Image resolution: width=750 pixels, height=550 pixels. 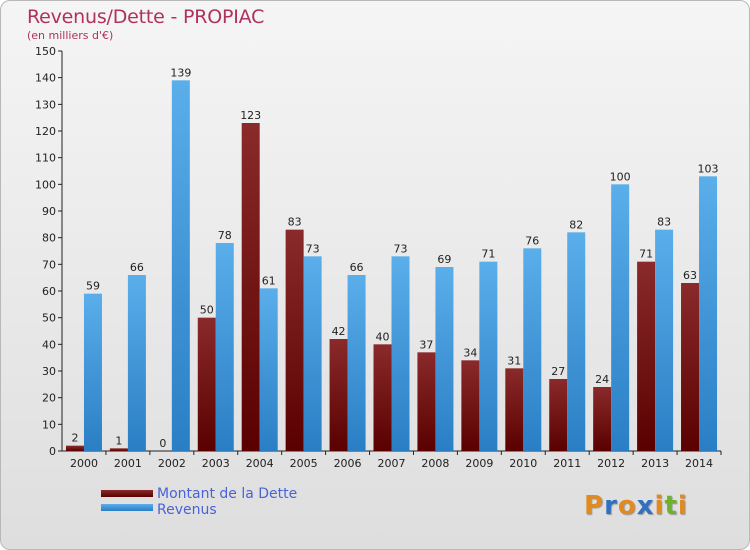 What do you see at coordinates (708, 168) in the screenshot?
I see `data-label: 103` at bounding box center [708, 168].